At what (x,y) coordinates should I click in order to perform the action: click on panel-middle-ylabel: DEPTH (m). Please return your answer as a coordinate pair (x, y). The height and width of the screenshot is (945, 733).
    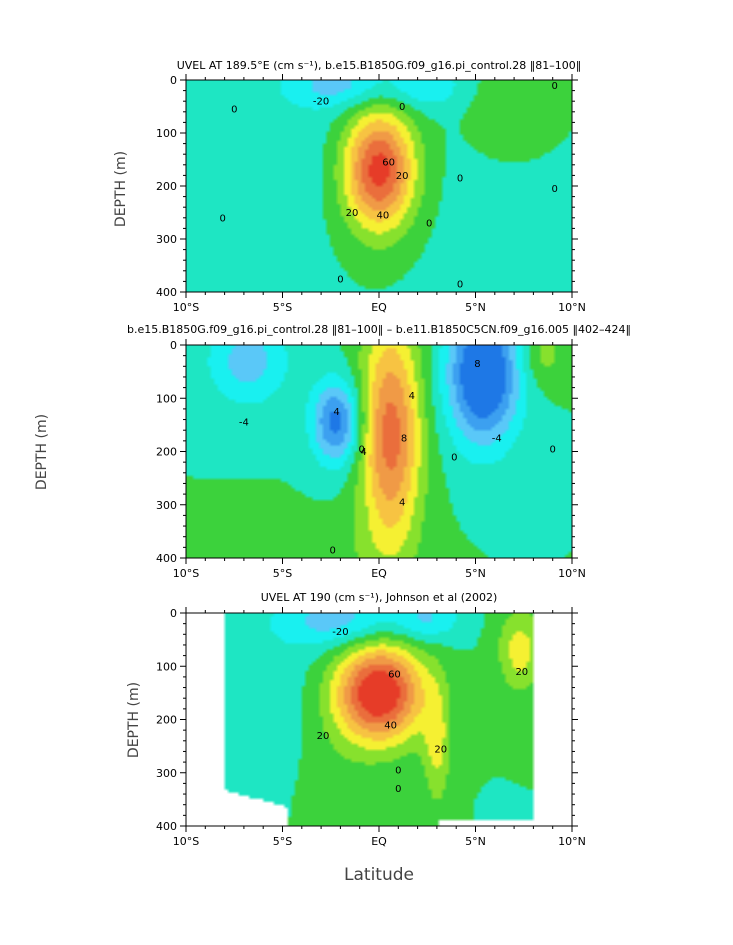
    Looking at the image, I should click on (42, 452).